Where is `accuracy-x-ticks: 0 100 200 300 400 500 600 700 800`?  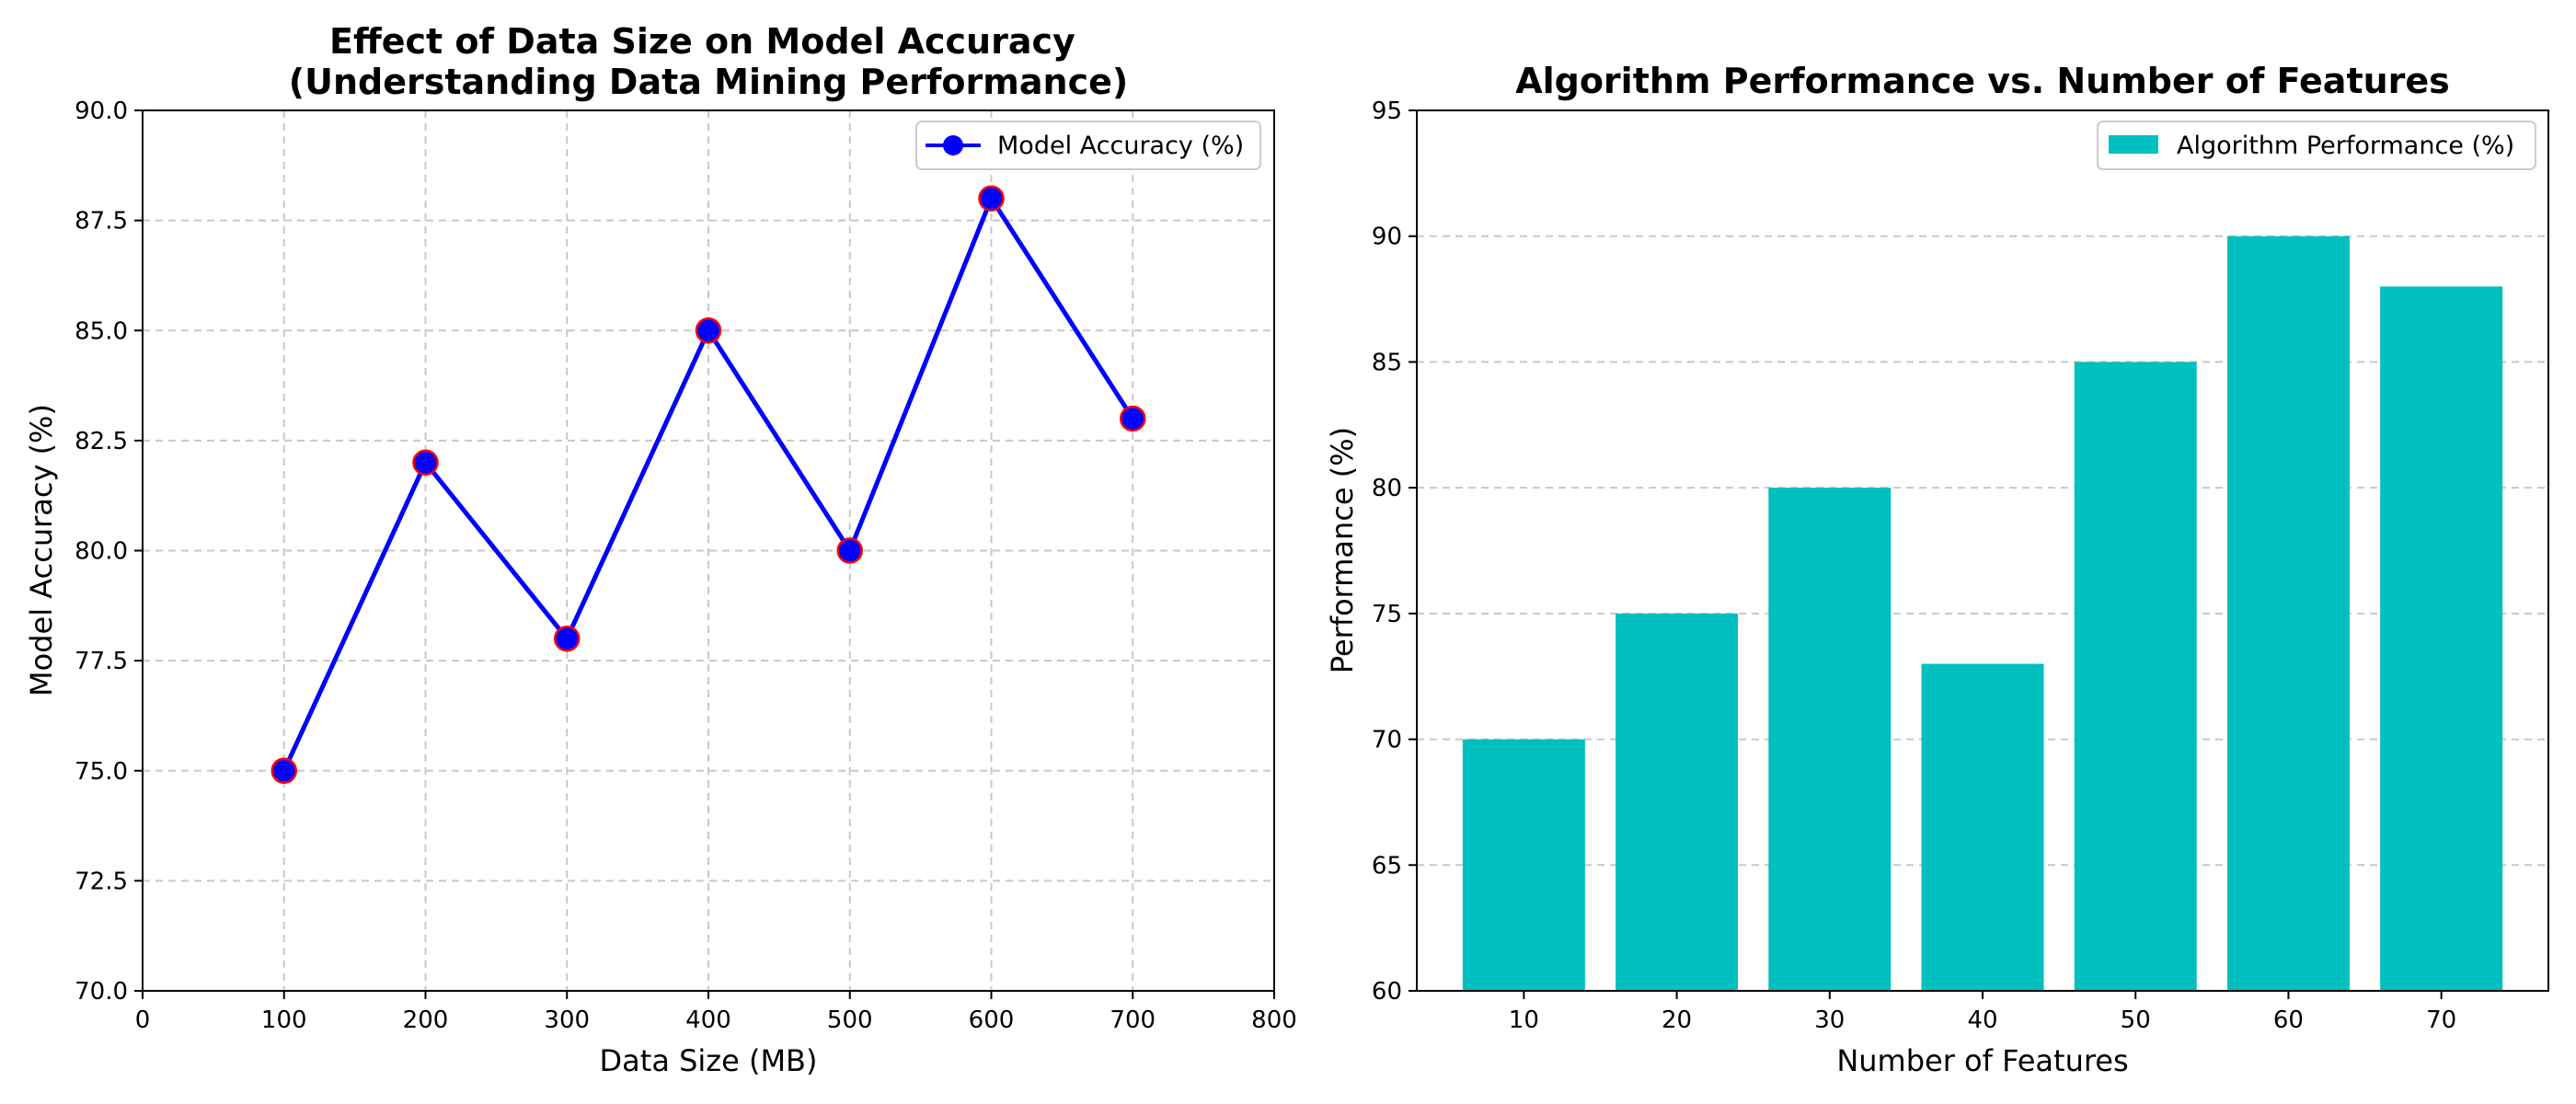 accuracy-x-ticks: 0 100 200 300 400 500 600 700 800 is located at coordinates (716, 1012).